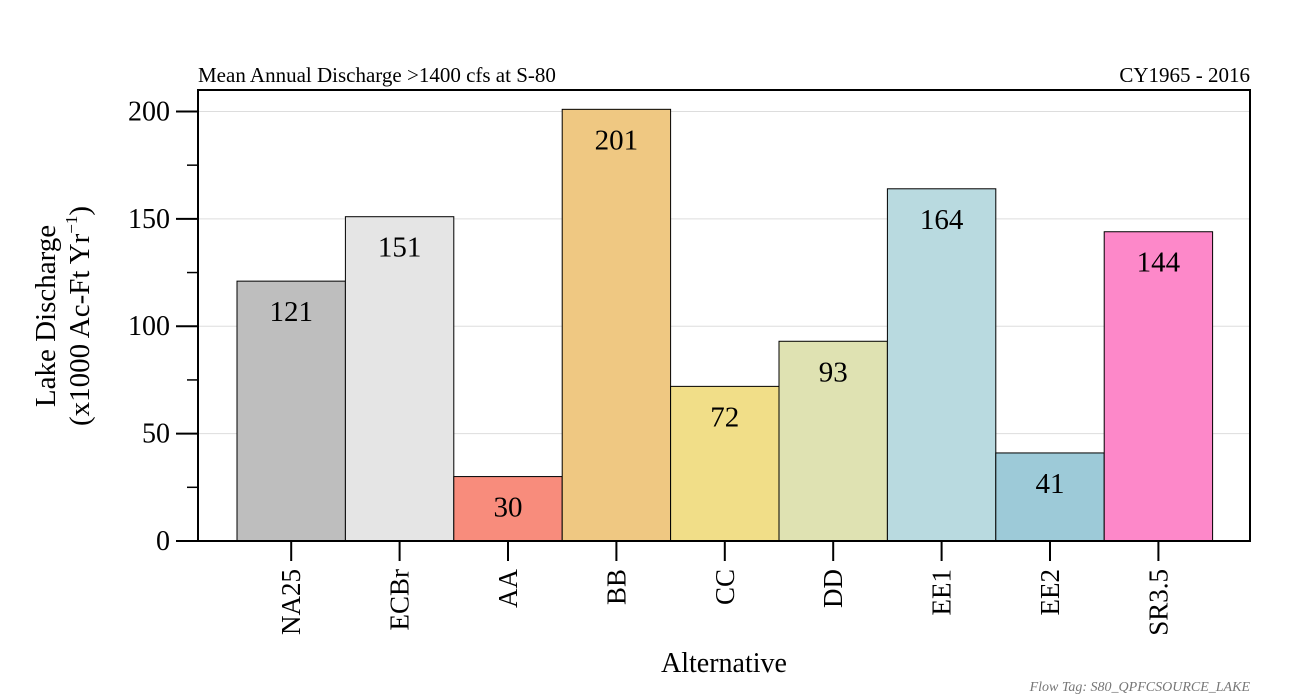 Image resolution: width=1300 pixels, height=700 pixels. What do you see at coordinates (46, 316) in the screenshot?
I see `y-axis-label-line1: Lake Discharge` at bounding box center [46, 316].